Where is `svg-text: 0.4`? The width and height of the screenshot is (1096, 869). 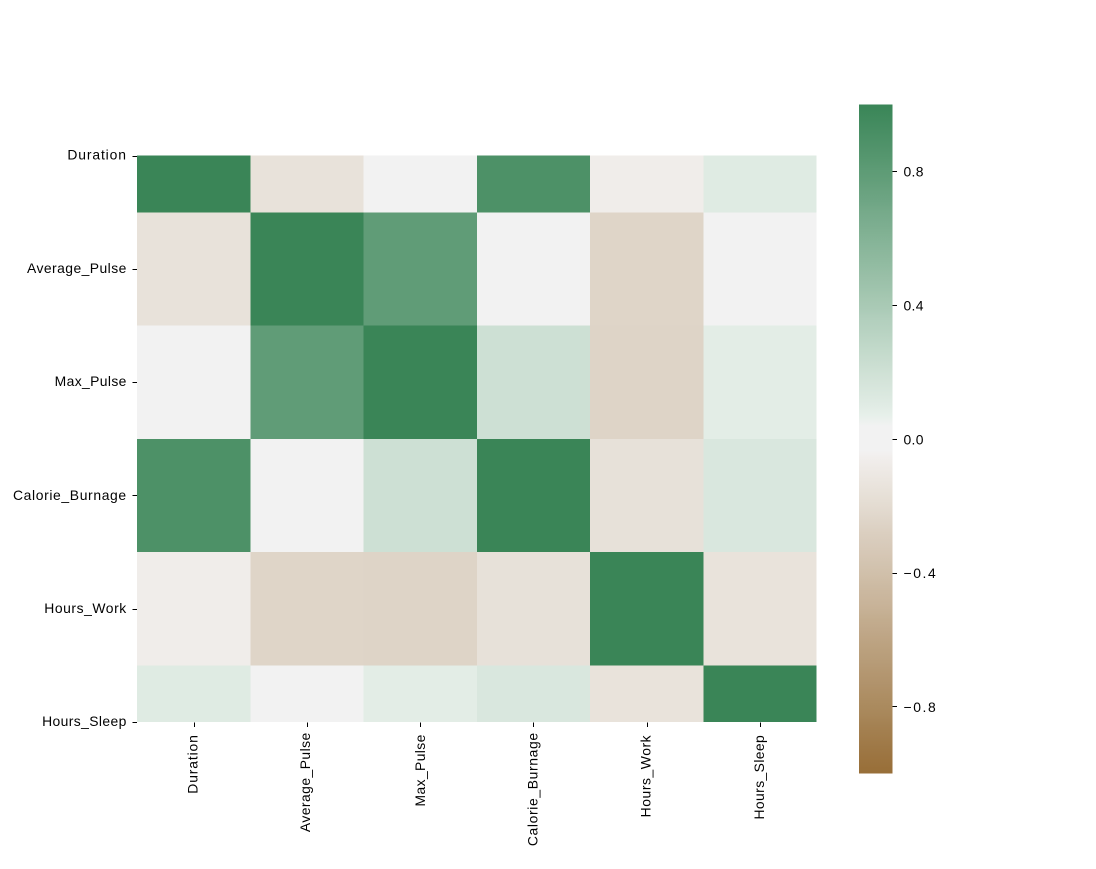
svg-text: 0.4 is located at coordinates (914, 306).